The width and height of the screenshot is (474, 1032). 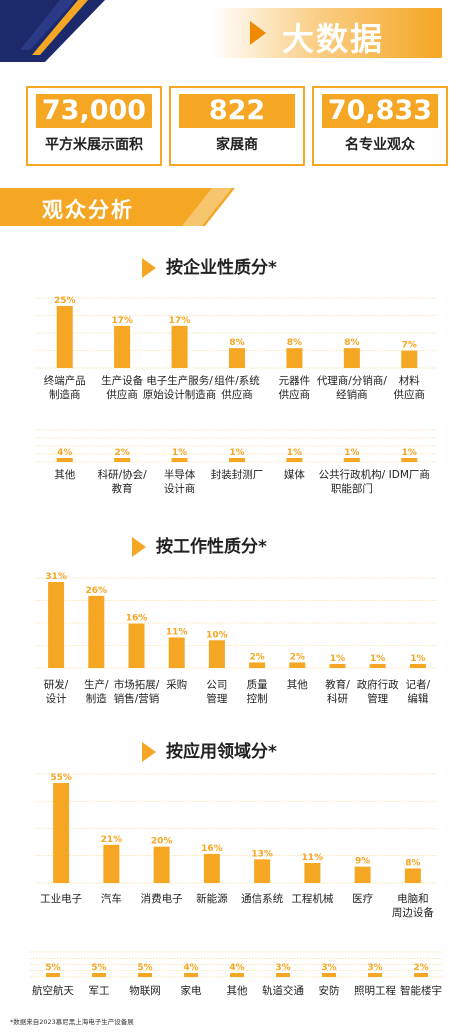 I want to click on category-label: 组件/系统, so click(x=237, y=380).